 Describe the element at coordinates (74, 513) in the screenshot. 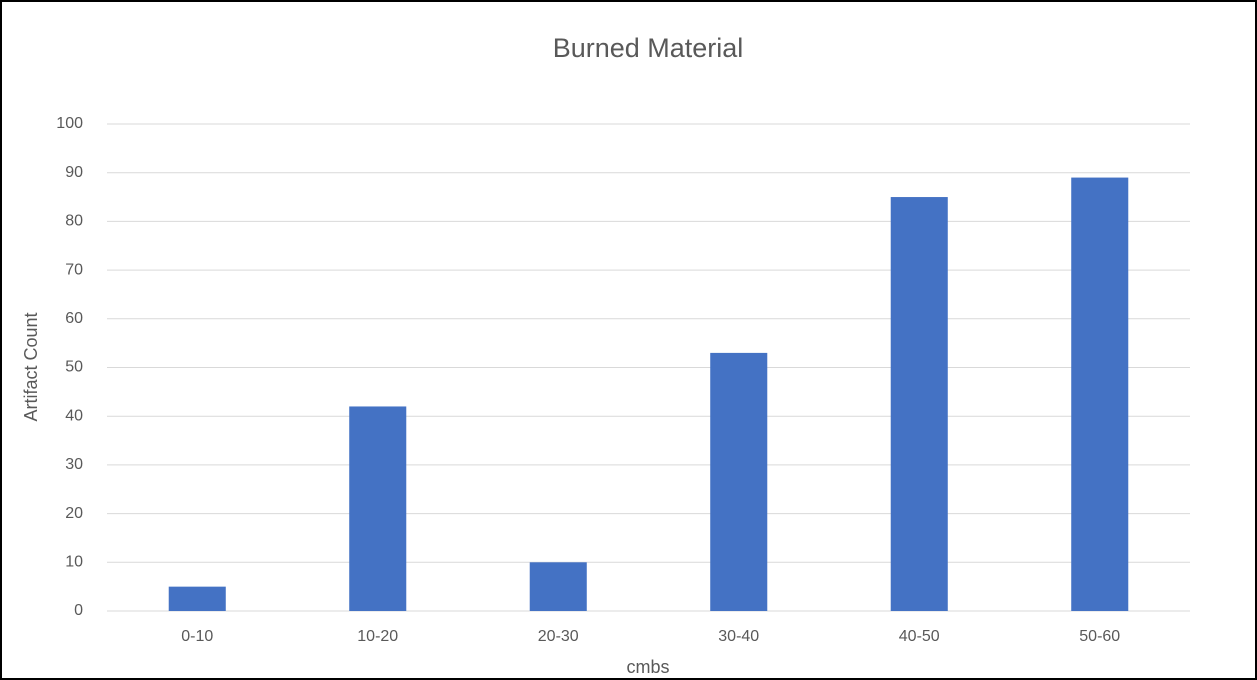

I see `y-tick-label: 20` at that location.